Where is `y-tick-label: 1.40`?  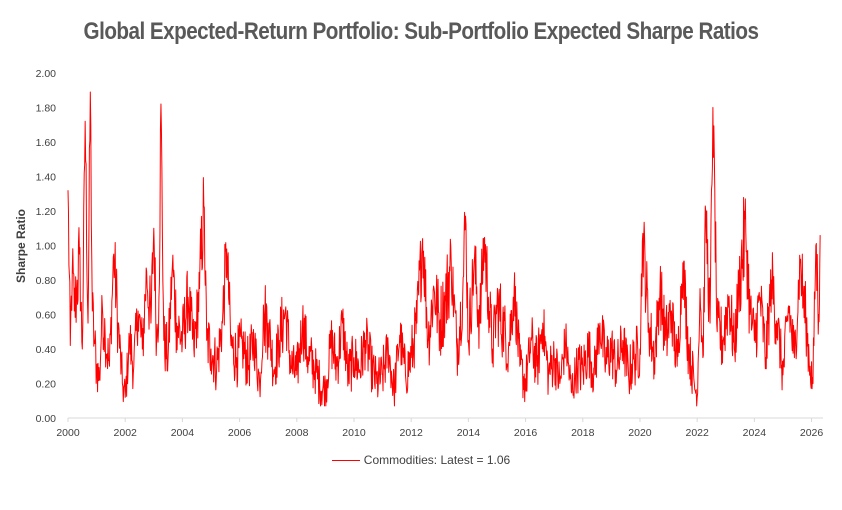
y-tick-label: 1.40 is located at coordinates (46, 178).